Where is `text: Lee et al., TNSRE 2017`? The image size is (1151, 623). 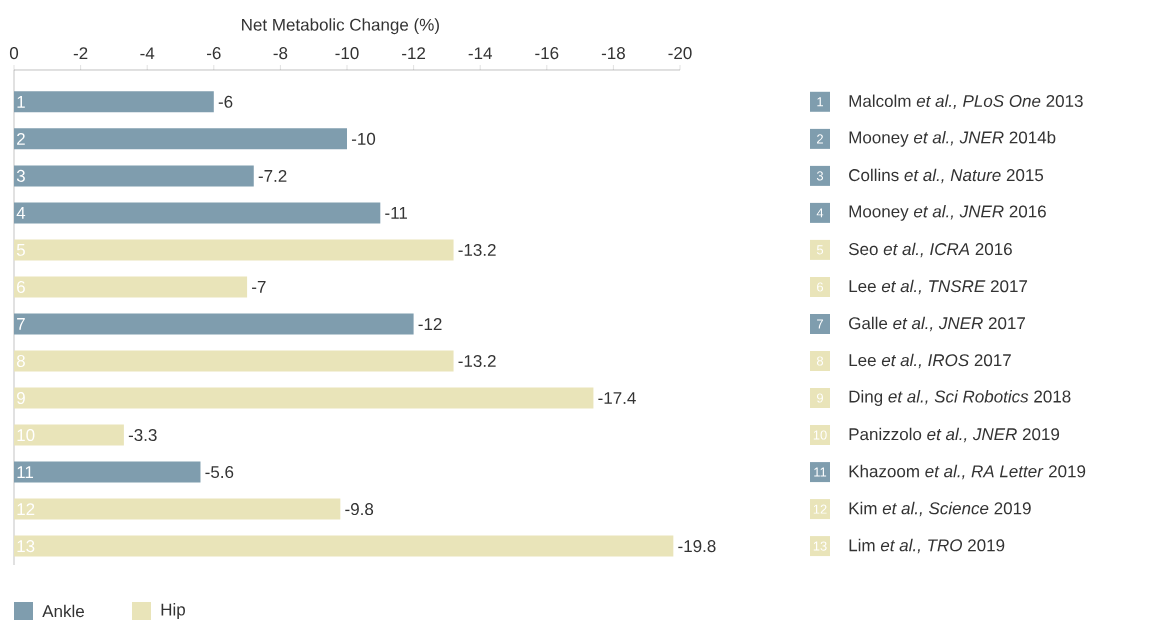
text: Lee et al., TNSRE 2017 is located at coordinates (938, 287).